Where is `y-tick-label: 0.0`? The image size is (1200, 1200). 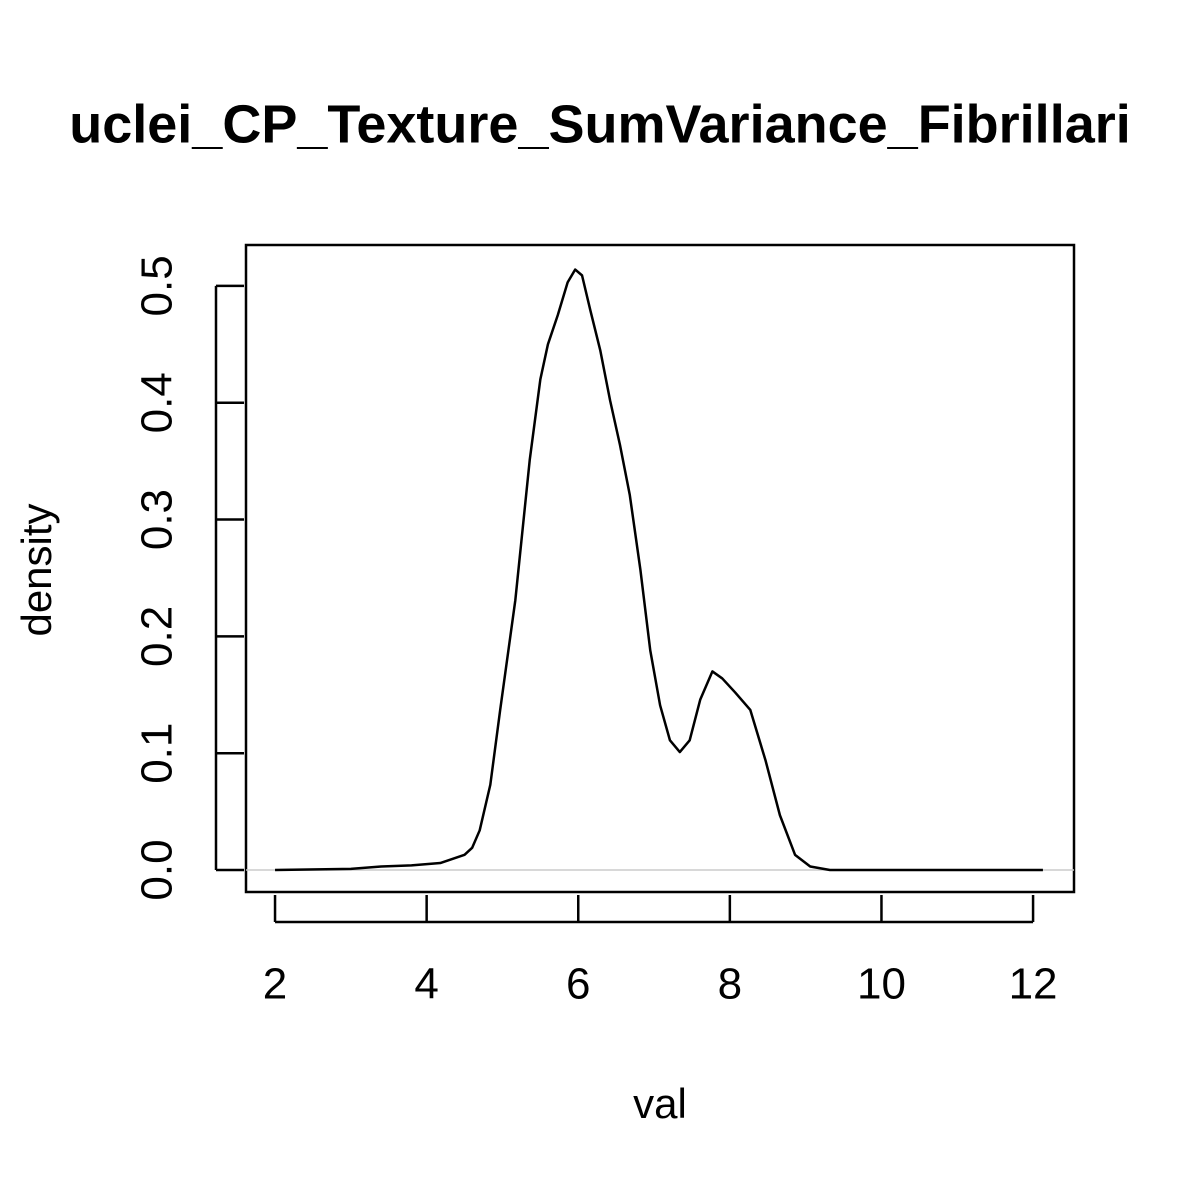
y-tick-label: 0.0 is located at coordinates (157, 869).